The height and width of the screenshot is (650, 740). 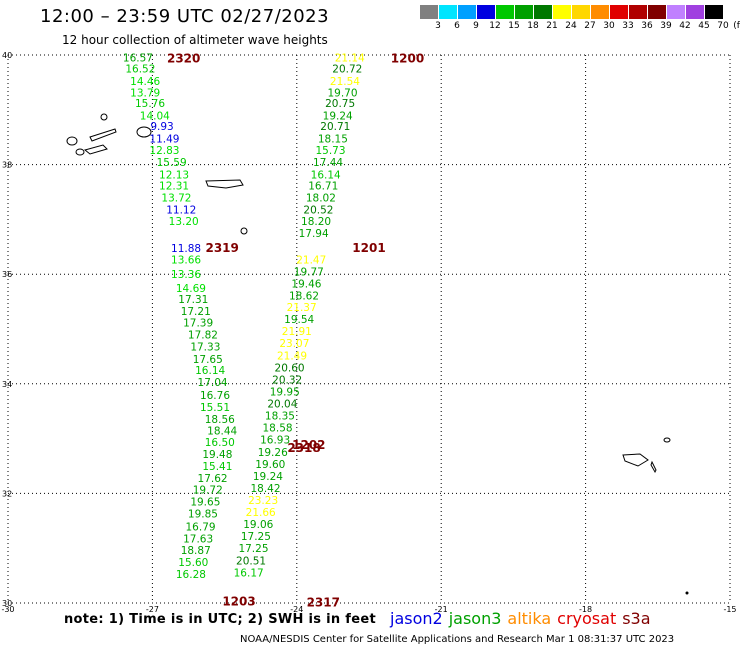 I want to click on wave-height-value: 16.93, so click(x=275, y=441).